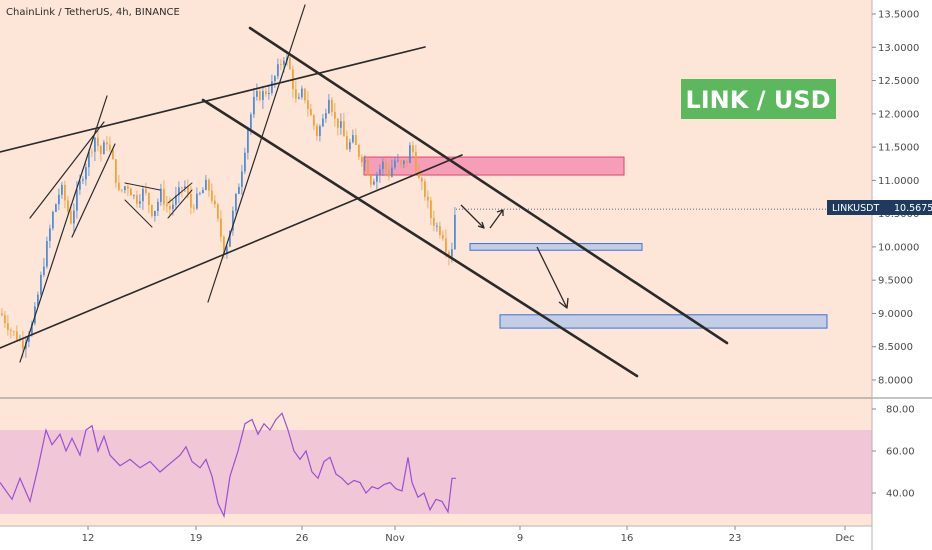 This screenshot has height=550, width=932. I want to click on price-tick-label: 8.5000, so click(895, 347).